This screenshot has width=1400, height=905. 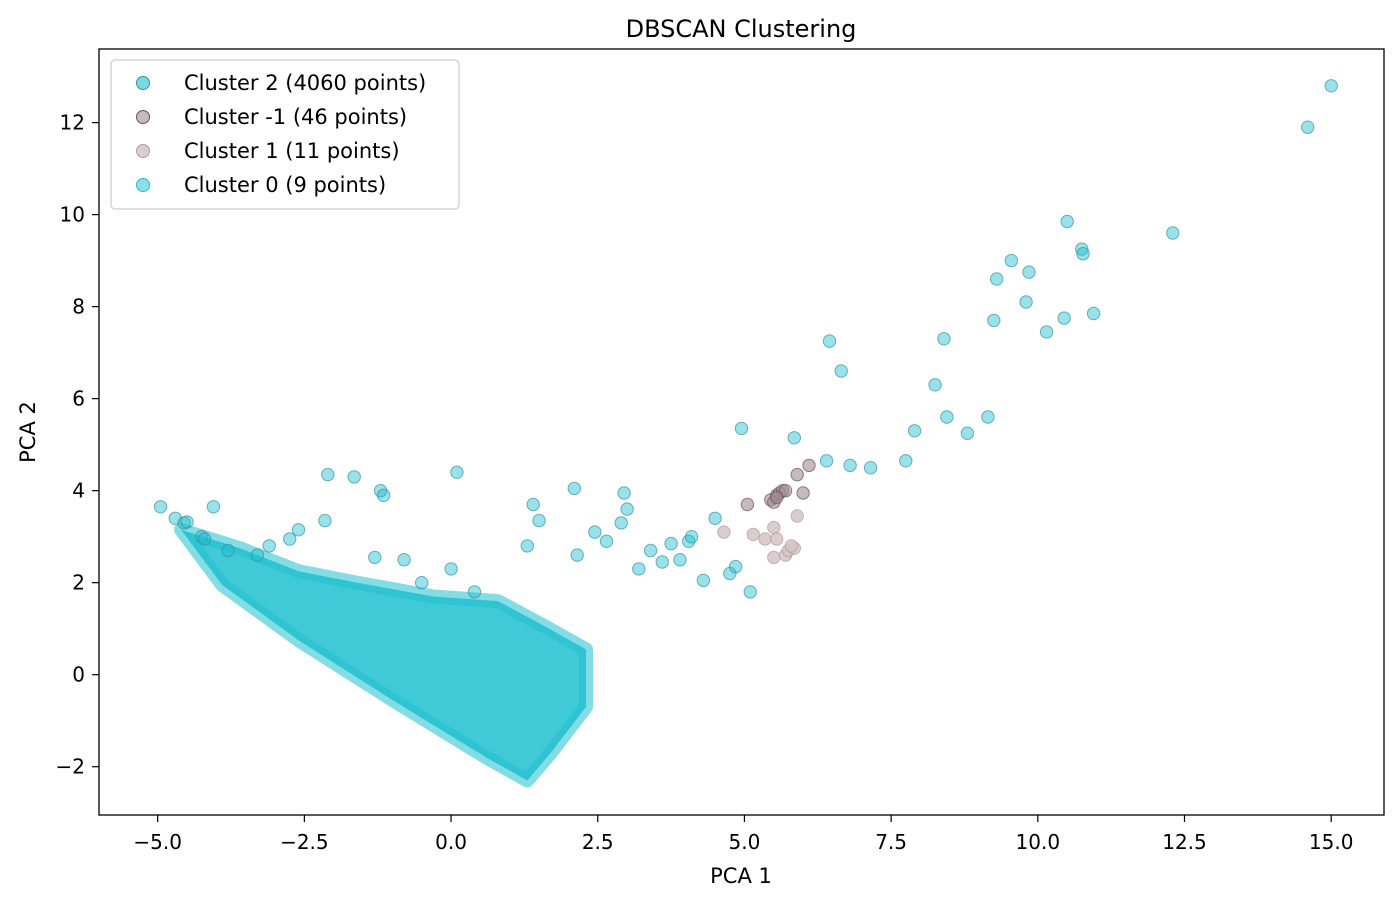 I want to click on legend-label-cluster-2: Cluster 2 (4060 points), so click(x=305, y=83).